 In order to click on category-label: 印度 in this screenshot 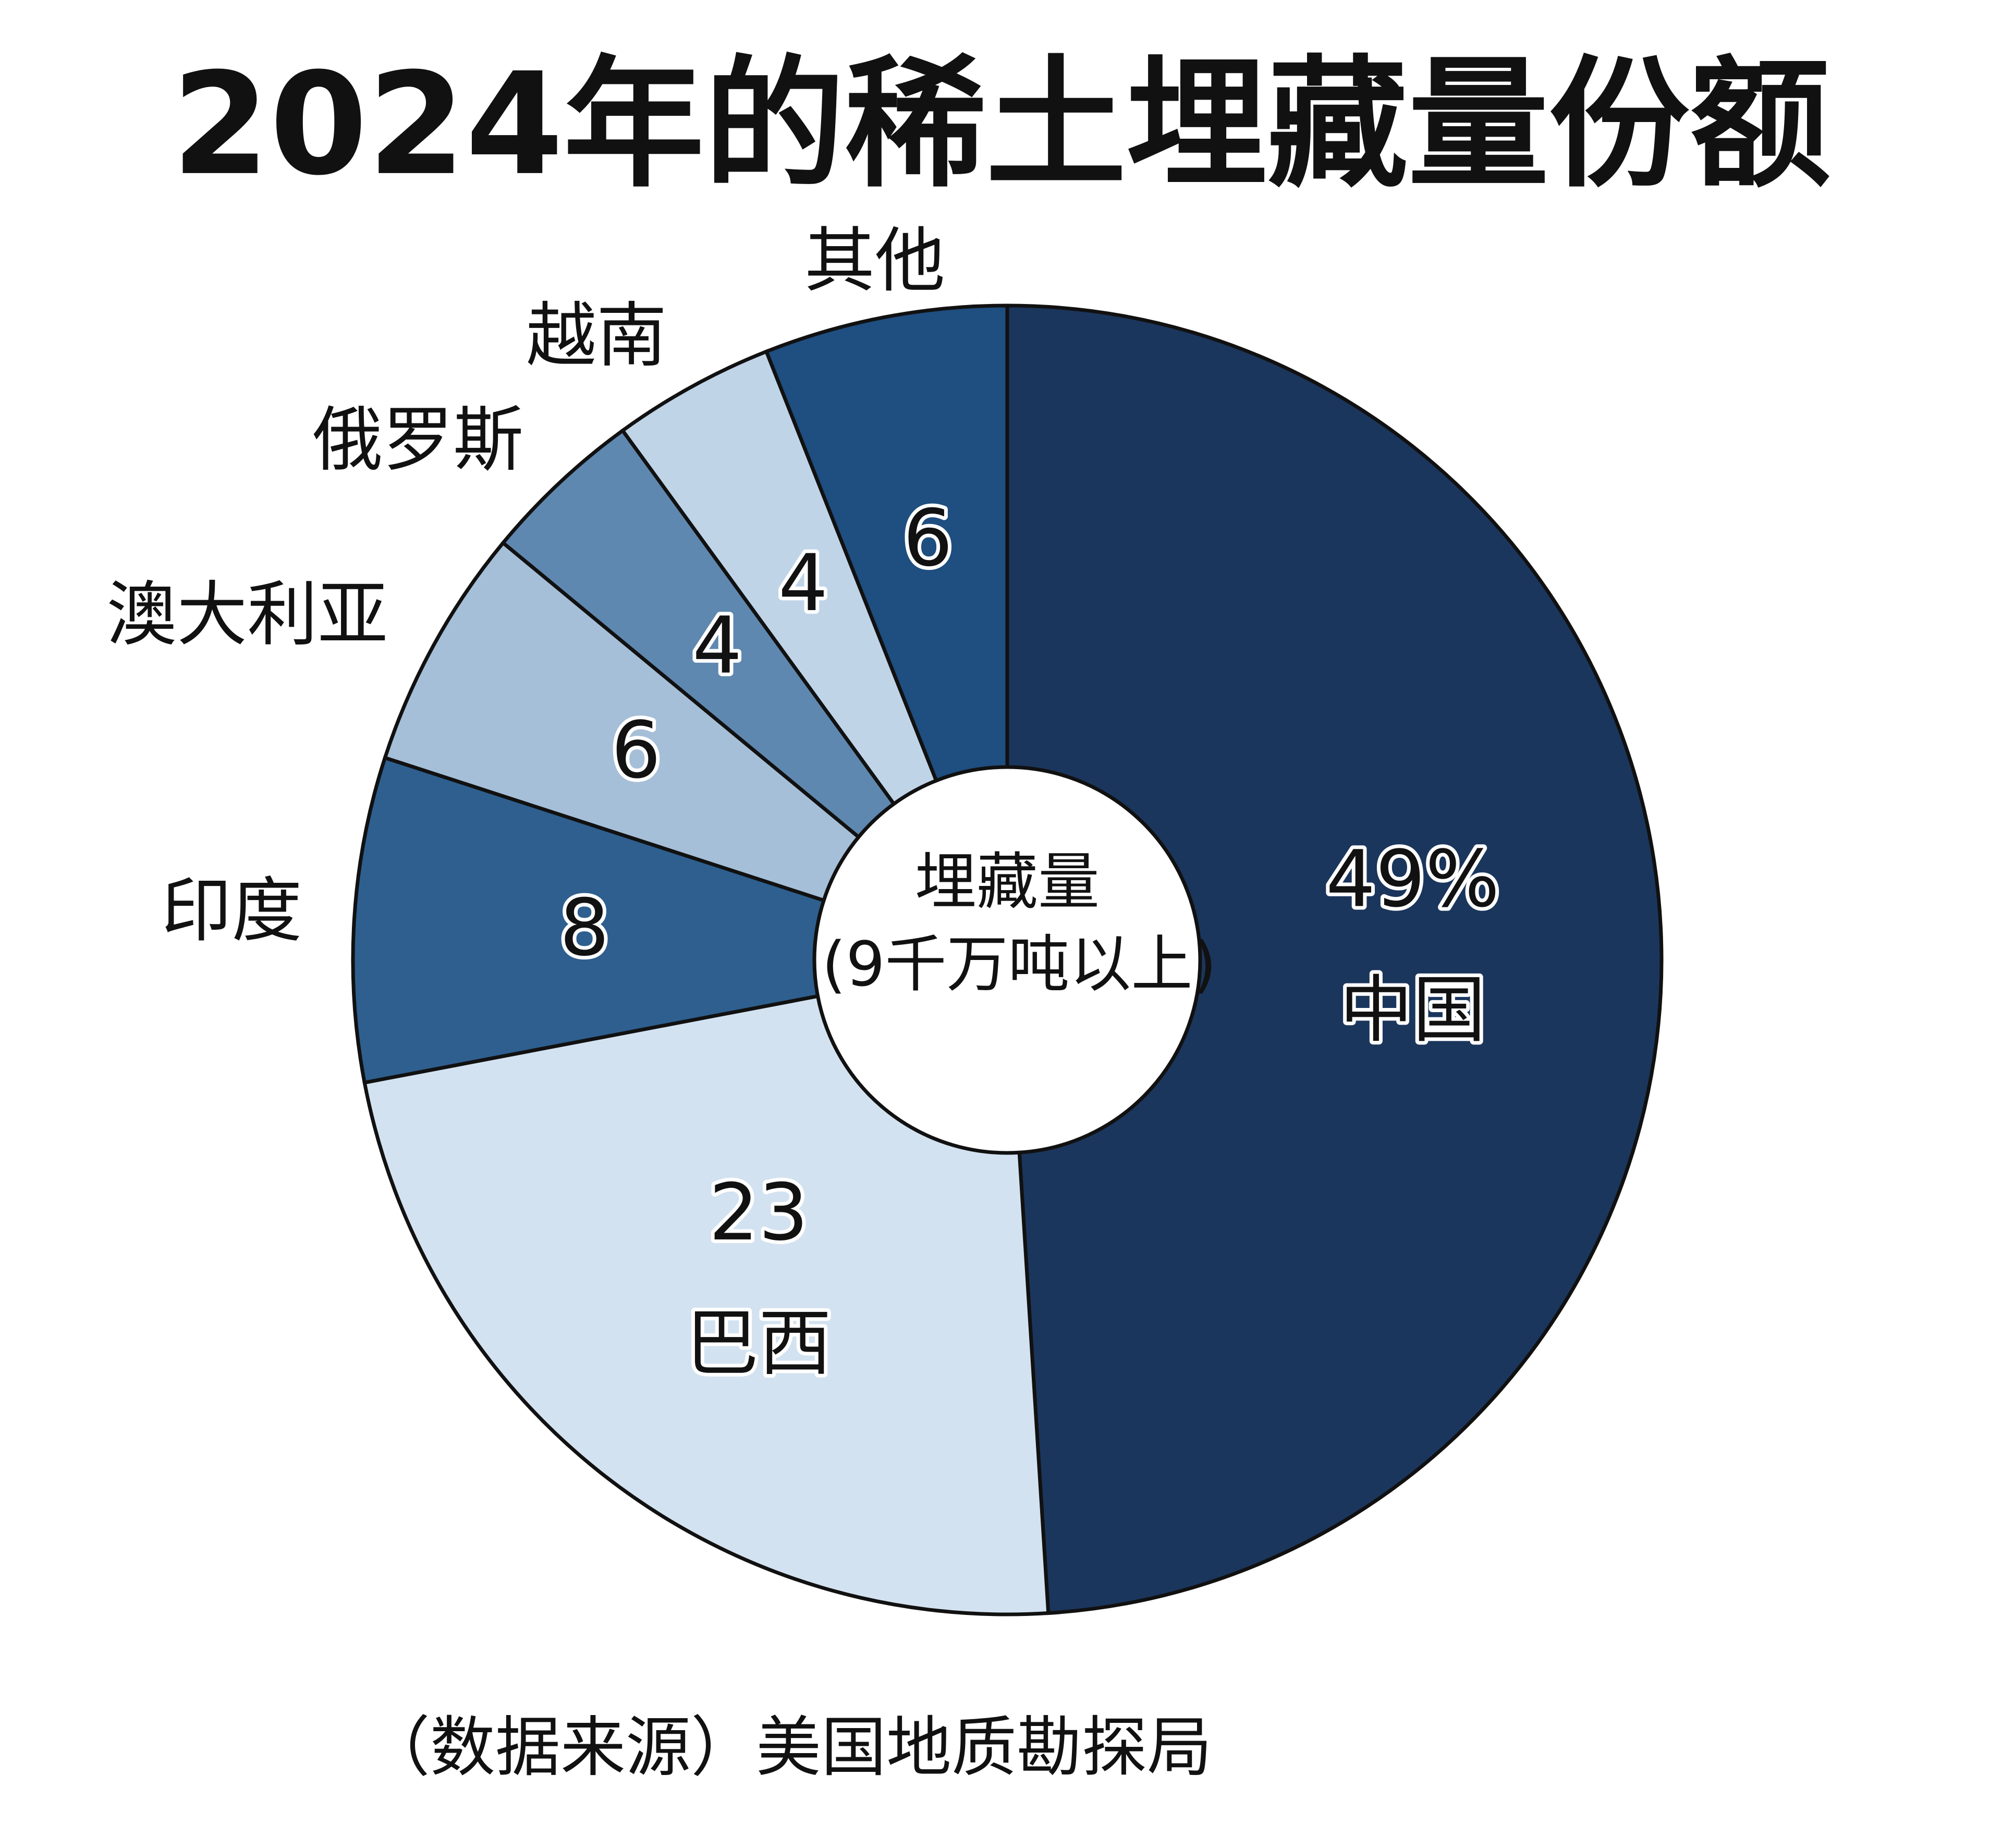, I will do `click(232, 911)`.